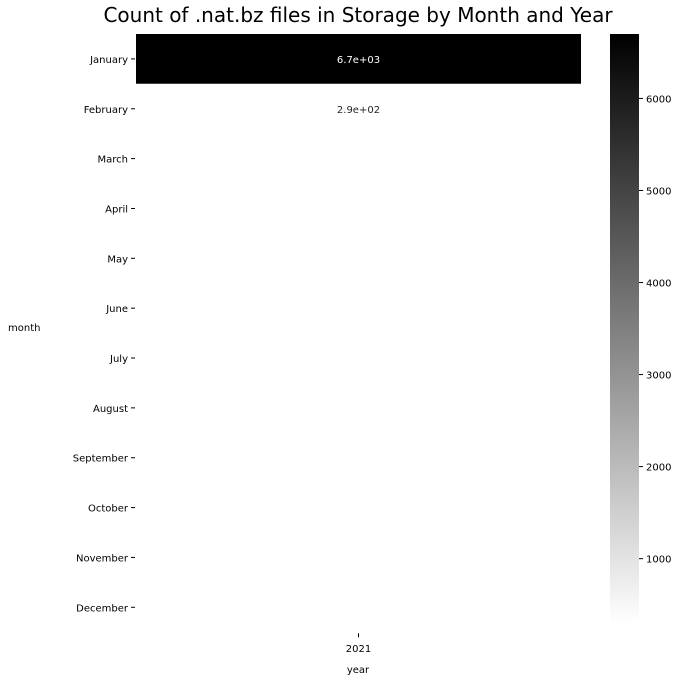  What do you see at coordinates (108, 509) in the screenshot?
I see `y-tick-label: October` at bounding box center [108, 509].